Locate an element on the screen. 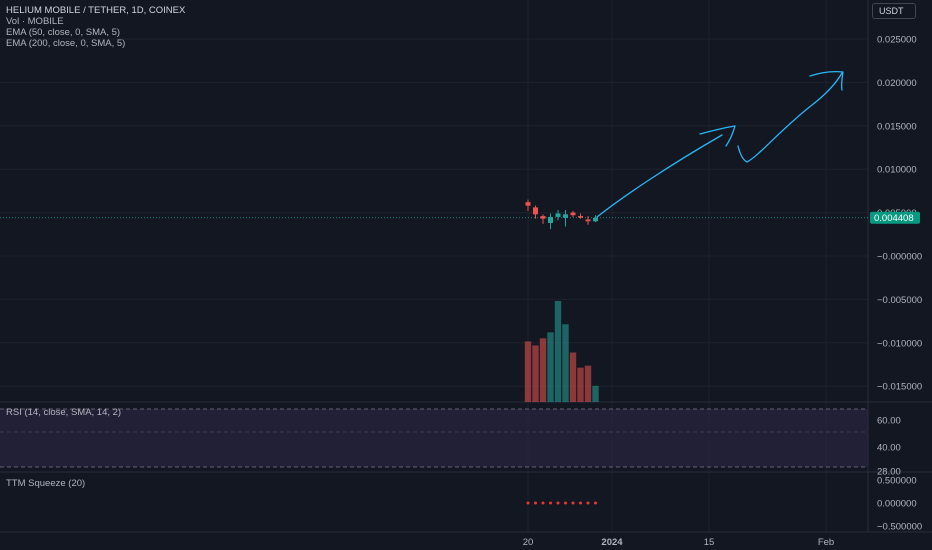  rsi-tick-label: 28.00 is located at coordinates (889, 472).